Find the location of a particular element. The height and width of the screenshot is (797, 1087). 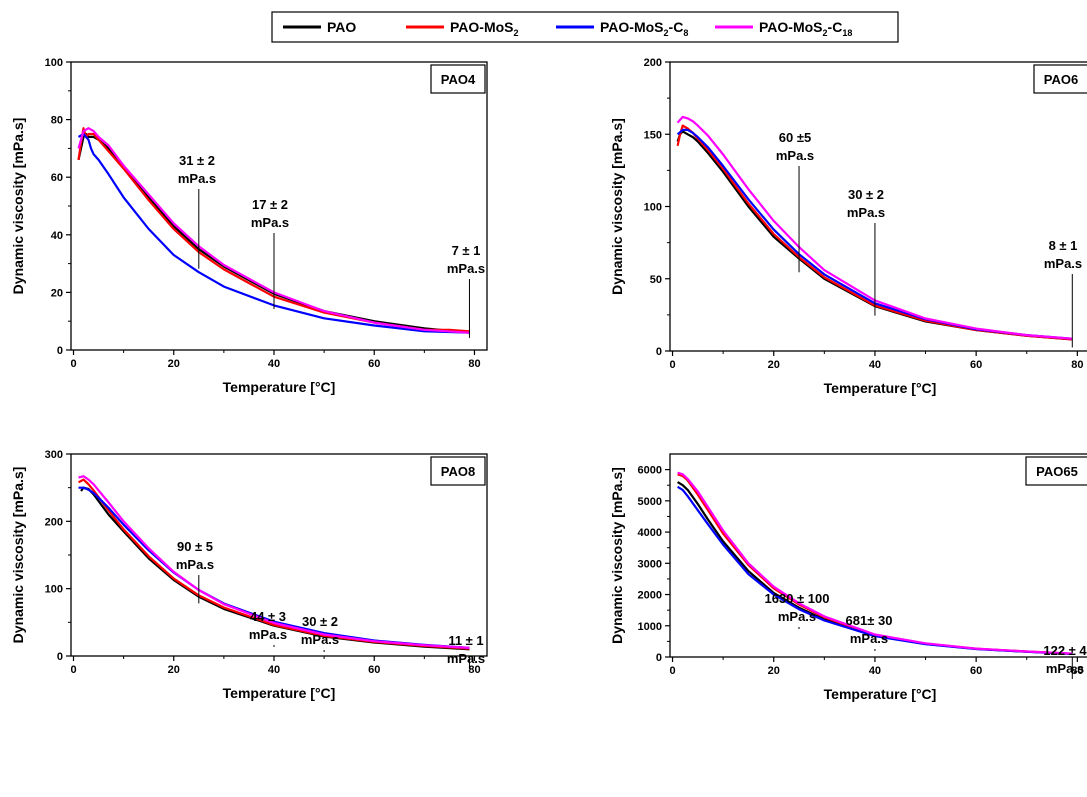

y-tick-label: 50 is located at coordinates (656, 280).